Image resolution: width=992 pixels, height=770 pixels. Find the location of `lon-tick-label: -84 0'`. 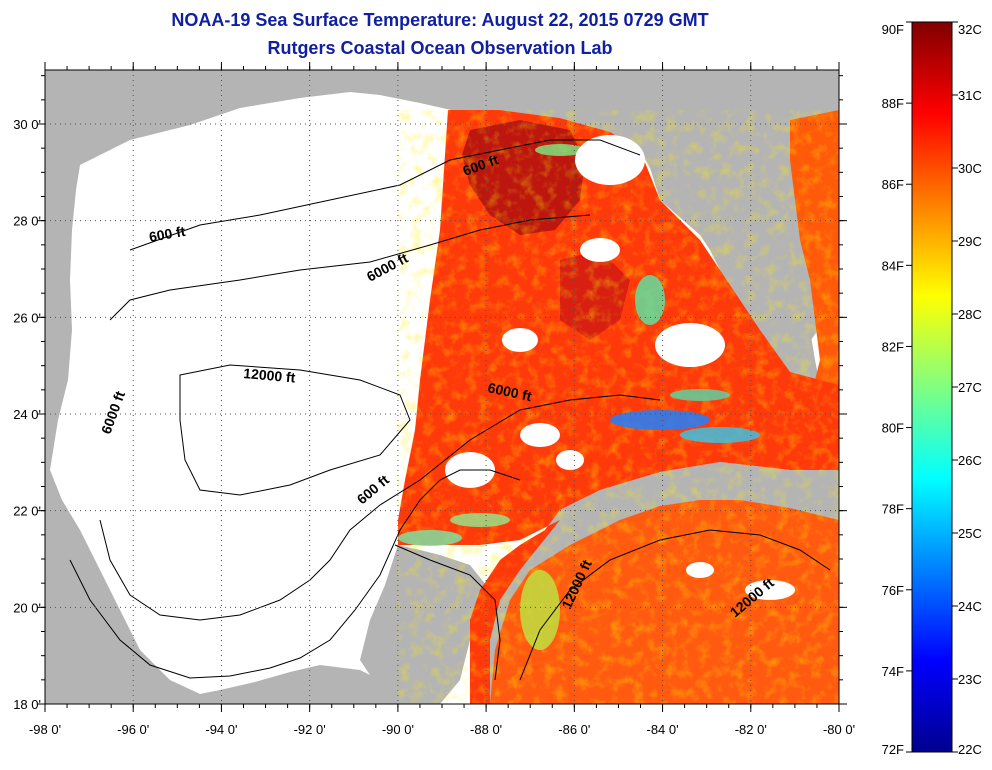

lon-tick-label: -84 0' is located at coordinates (662, 729).